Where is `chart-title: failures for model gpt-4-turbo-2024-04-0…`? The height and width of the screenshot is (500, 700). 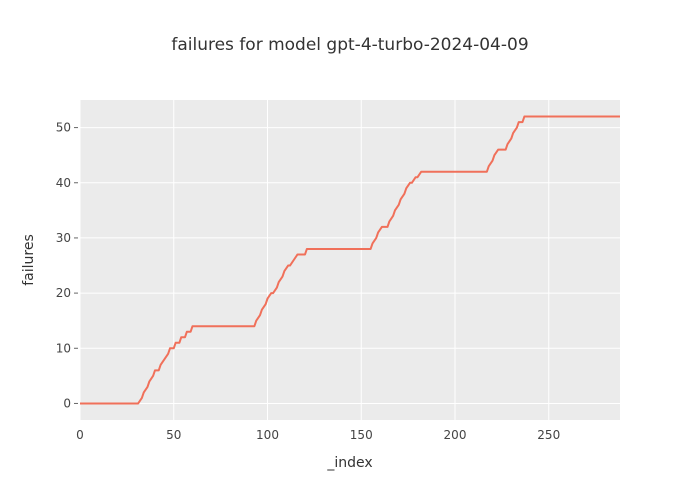
chart-title: failures for model gpt-4-turbo-2024-04-0… is located at coordinates (349, 45).